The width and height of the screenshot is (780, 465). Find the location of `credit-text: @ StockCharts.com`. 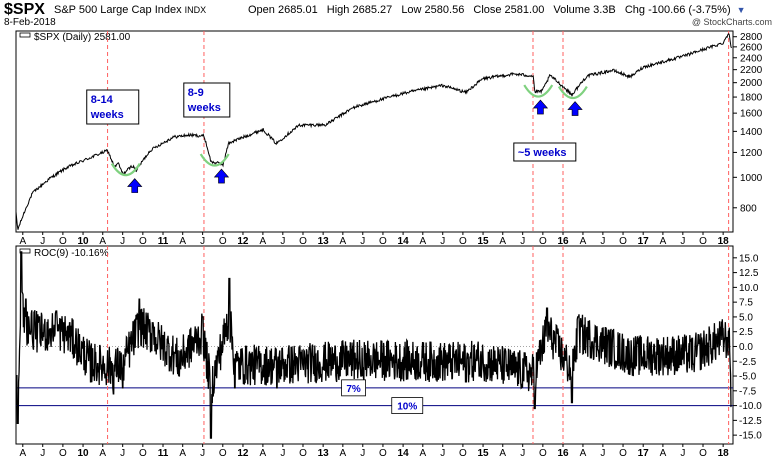

credit-text: @ StockCharts.com is located at coordinates (731, 22).